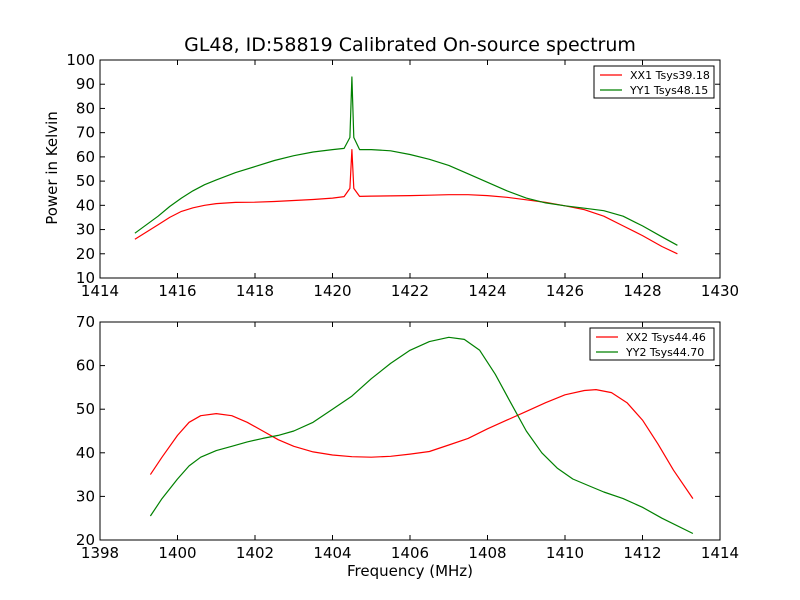 The height and width of the screenshot is (600, 800). What do you see at coordinates (80, 60) in the screenshot?
I see `top-y-tick-label: 100` at bounding box center [80, 60].